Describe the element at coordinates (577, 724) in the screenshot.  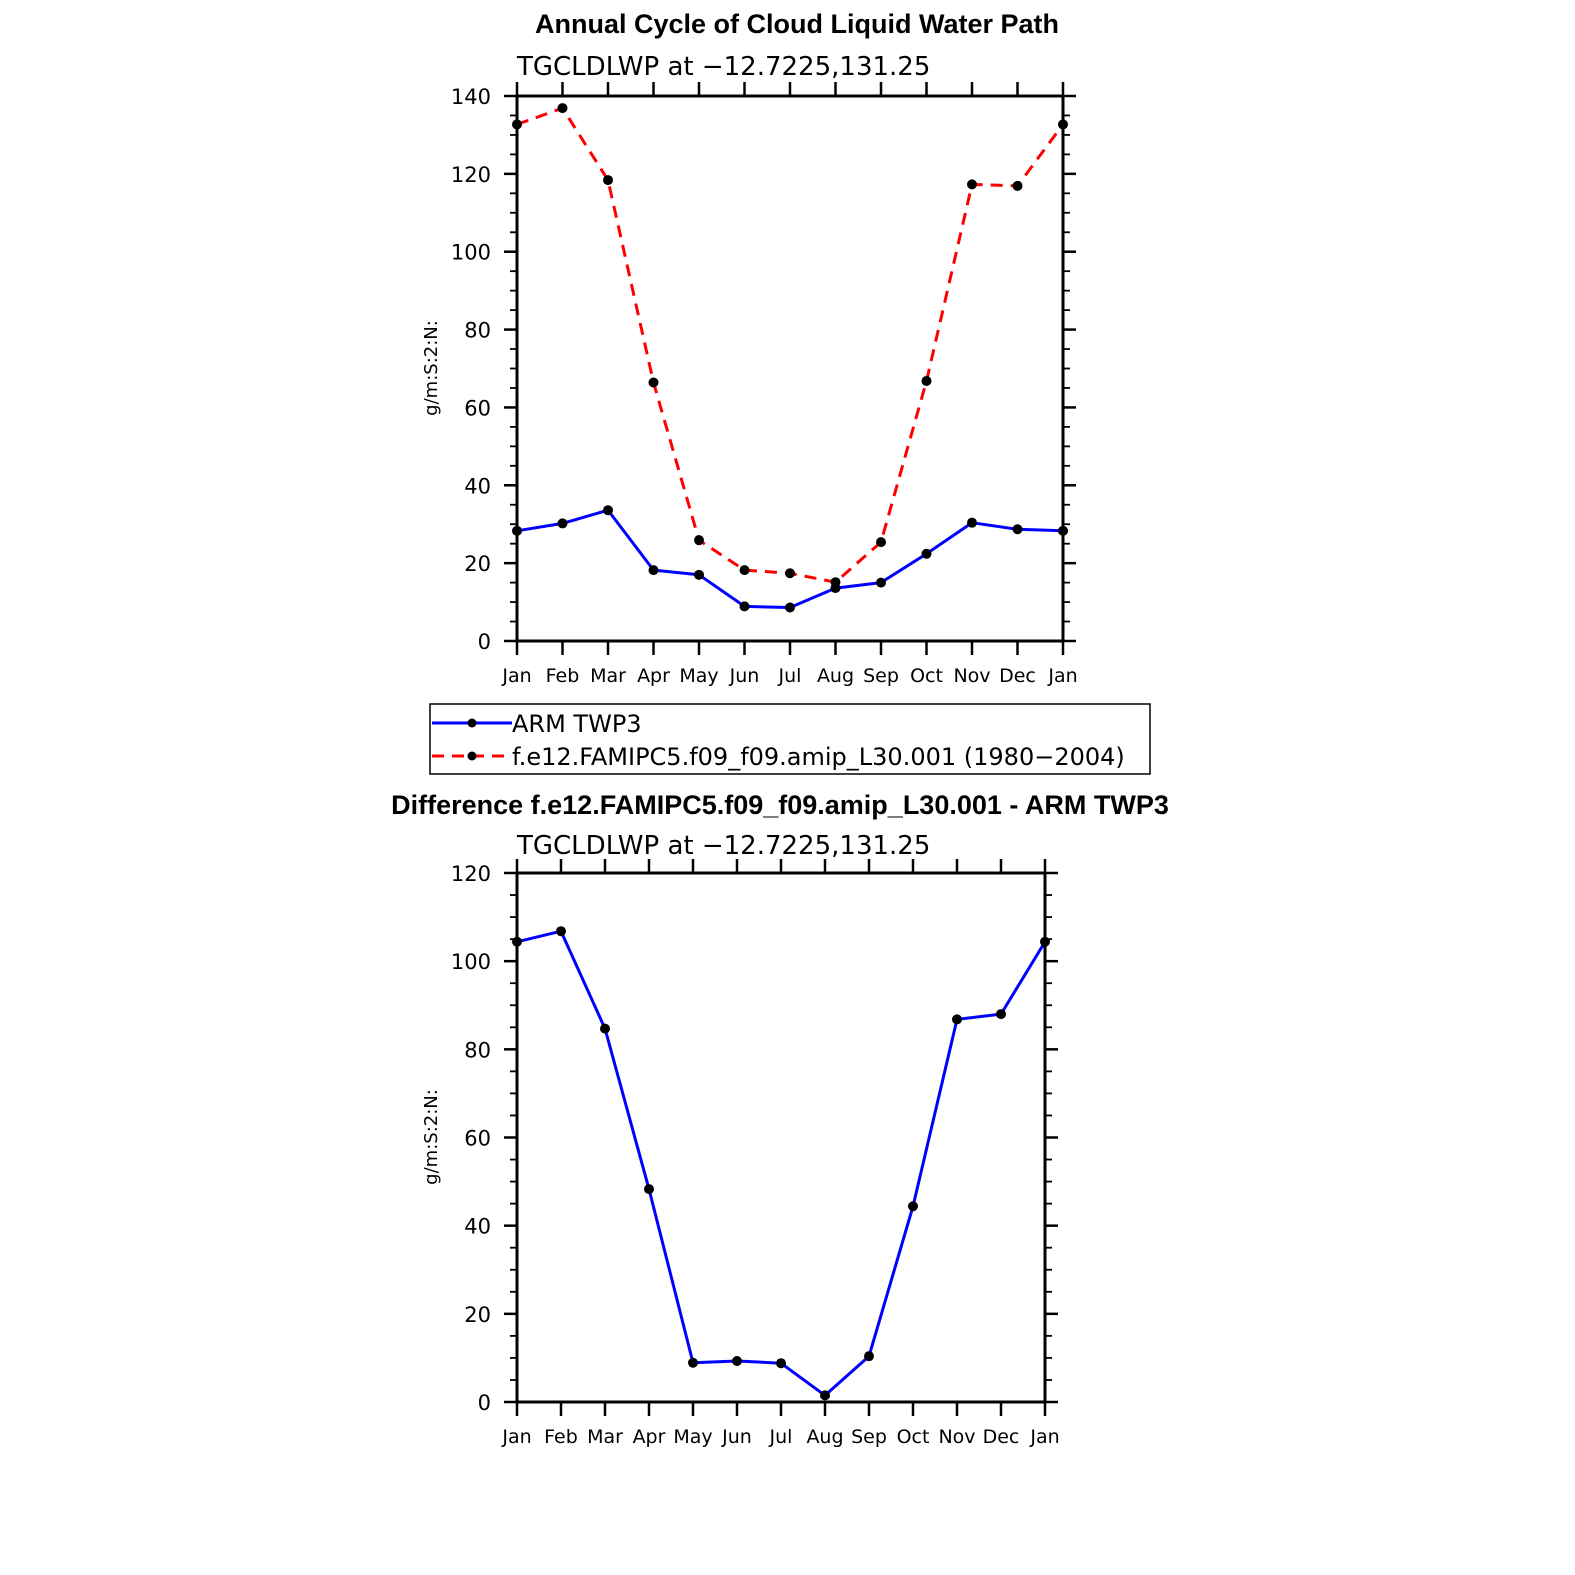
I see `legend-label-arm: ARM TWP3` at that location.